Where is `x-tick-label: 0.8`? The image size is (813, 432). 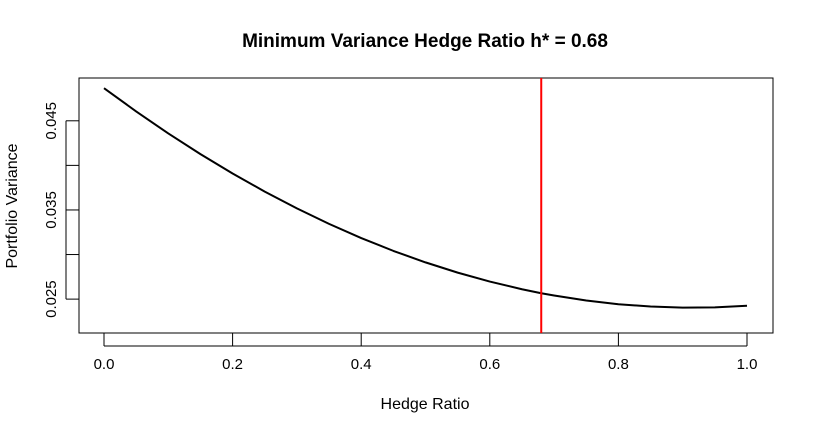 x-tick-label: 0.8 is located at coordinates (618, 364).